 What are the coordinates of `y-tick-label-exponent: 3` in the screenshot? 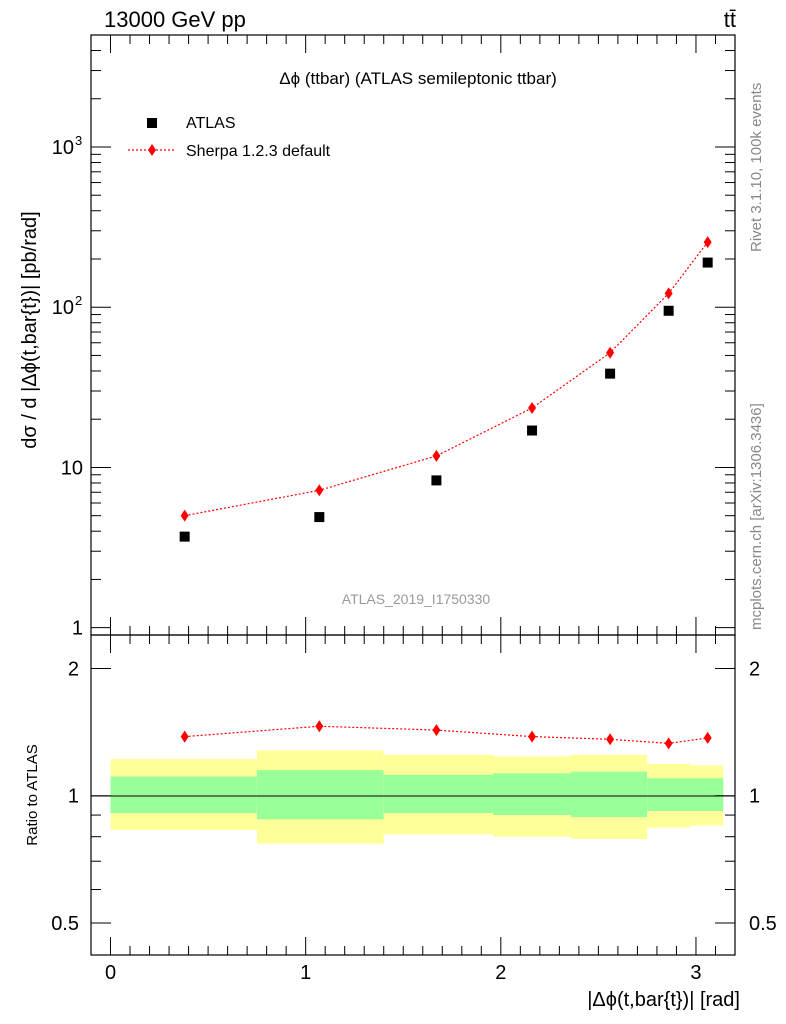 It's located at (78, 140).